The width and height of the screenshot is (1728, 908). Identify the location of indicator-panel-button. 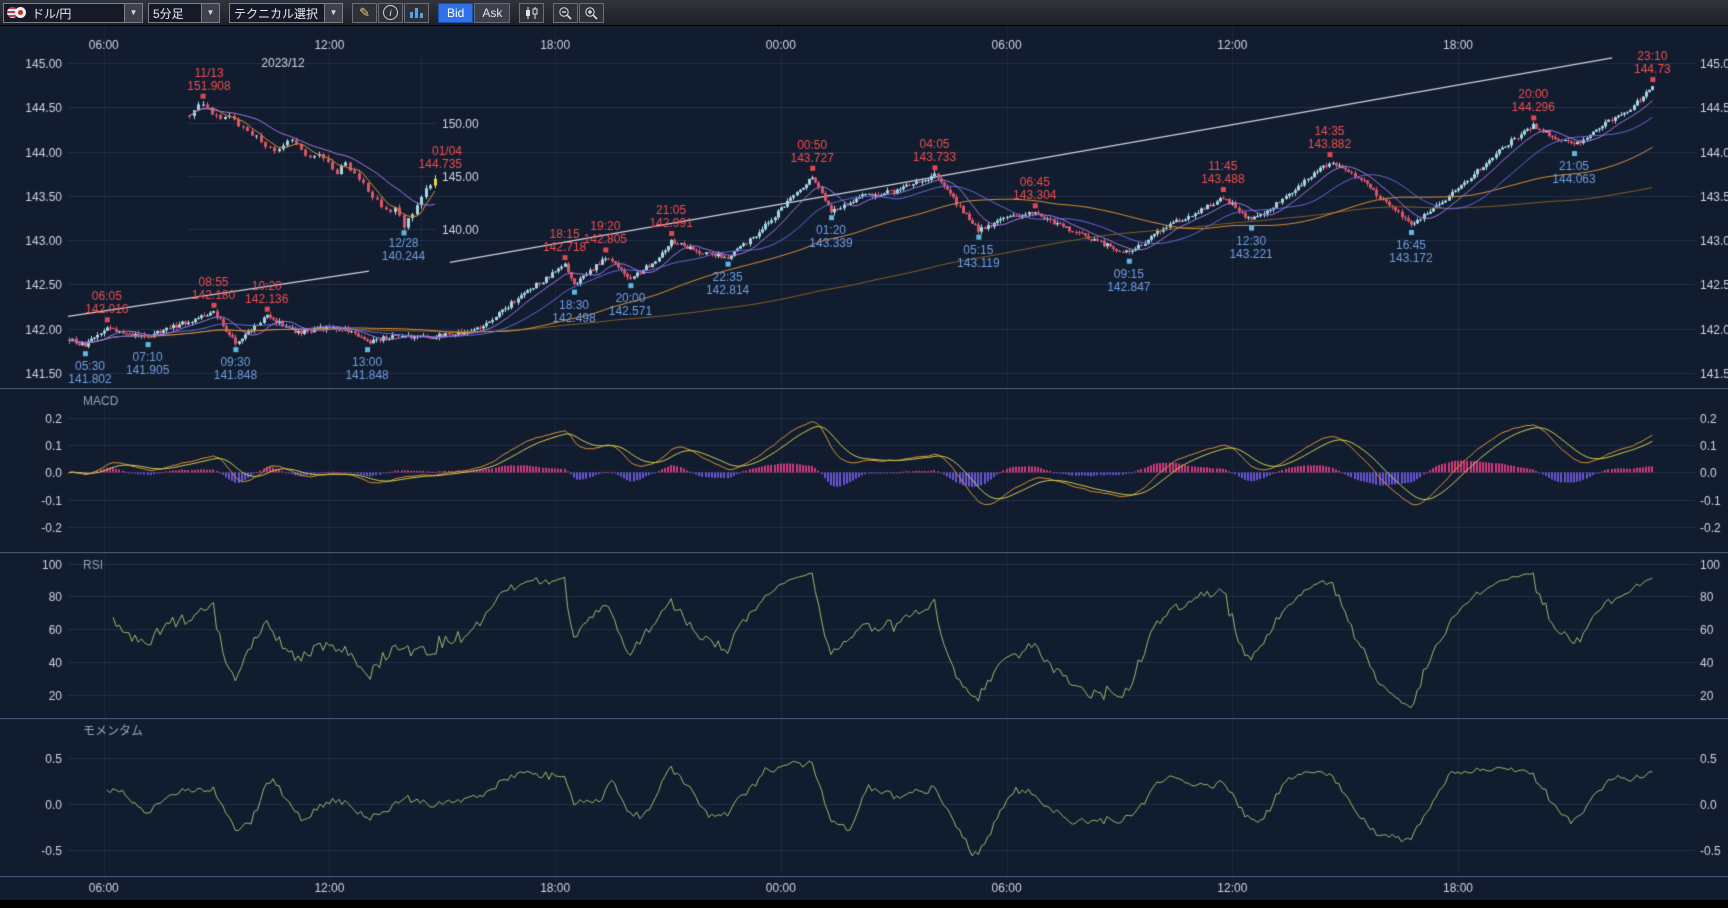
(417, 12).